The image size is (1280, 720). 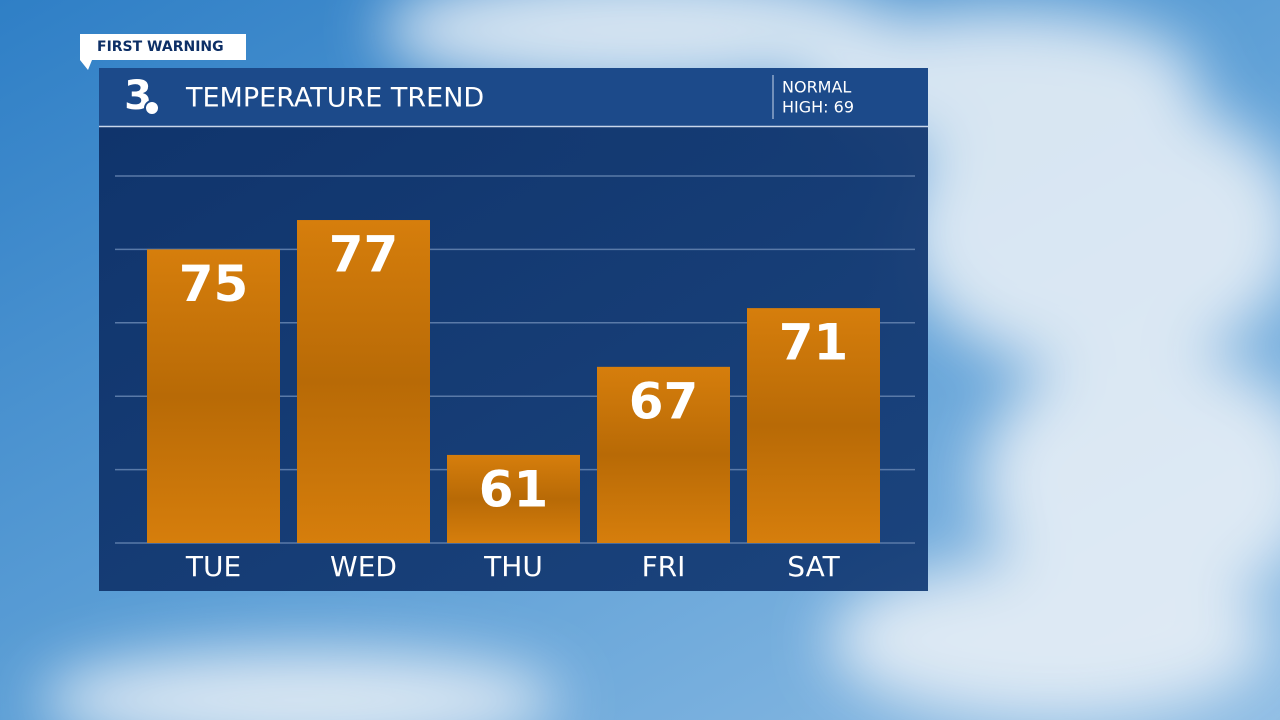 I want to click on badge-bg, so click(x=163, y=52).